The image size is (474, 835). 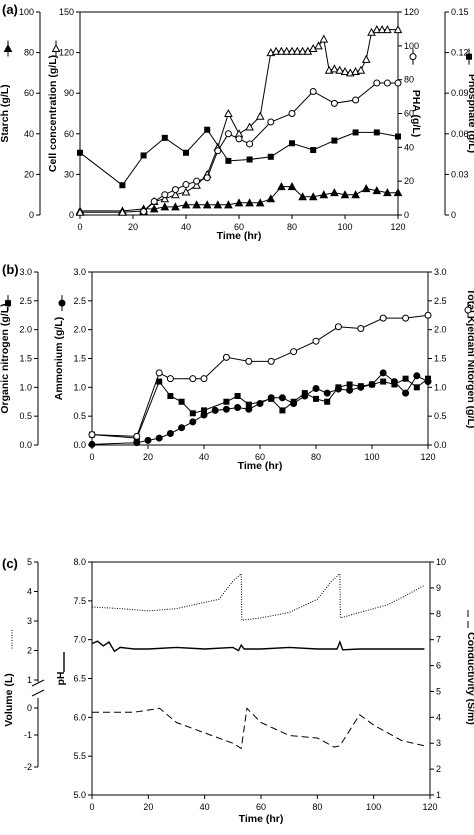 I want to click on phosphate-key-marker, so click(x=469, y=56).